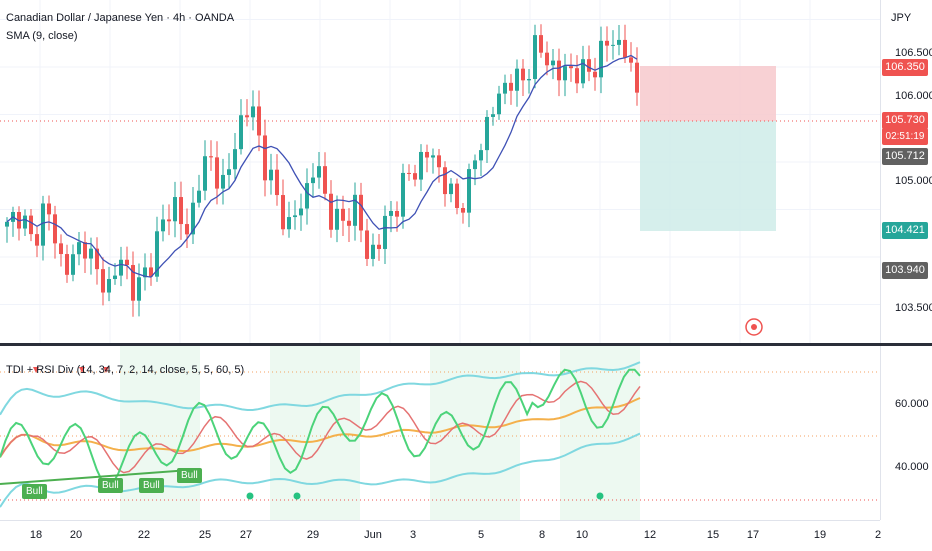 This screenshot has height=551, width=932. What do you see at coordinates (906, 433) in the screenshot?
I see `indicator-axis: 60.000 40.000` at bounding box center [906, 433].